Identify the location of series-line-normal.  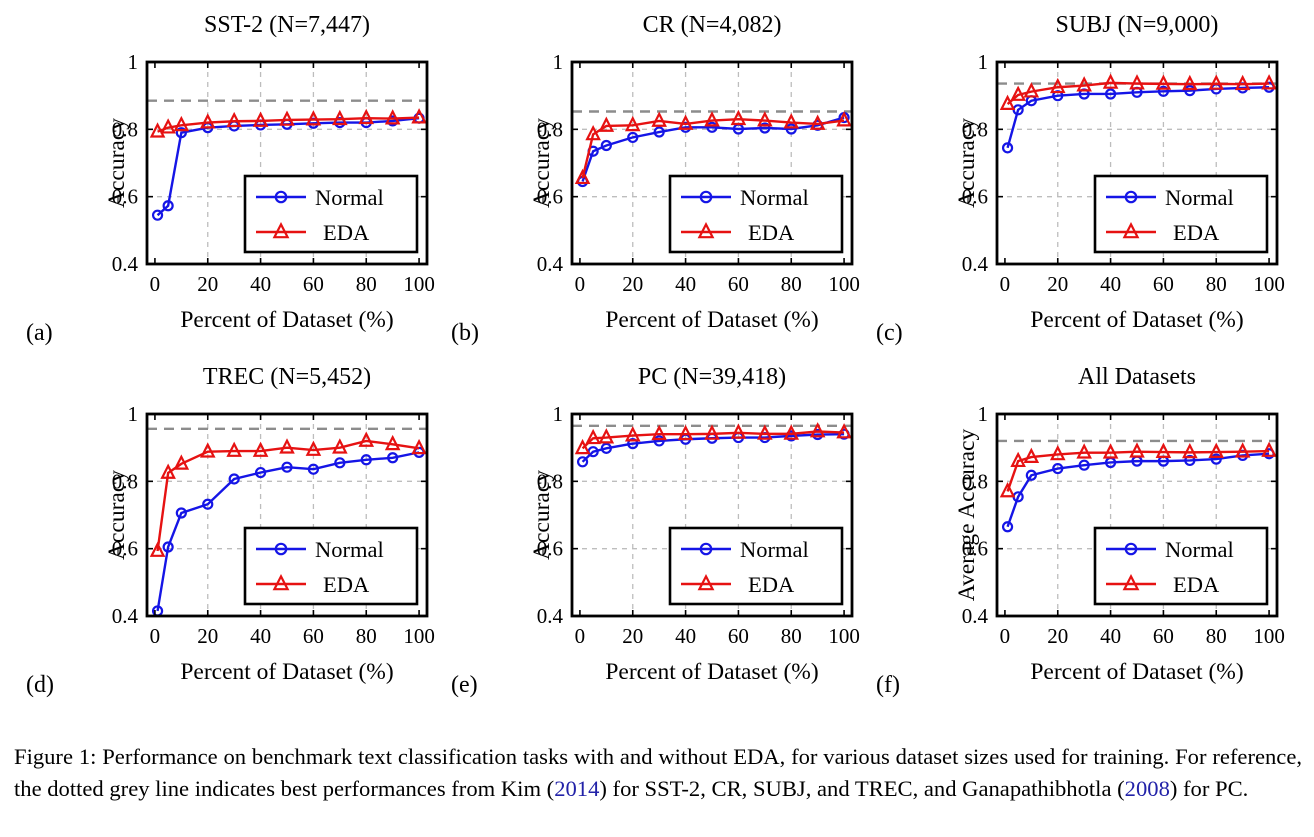
(713, 149).